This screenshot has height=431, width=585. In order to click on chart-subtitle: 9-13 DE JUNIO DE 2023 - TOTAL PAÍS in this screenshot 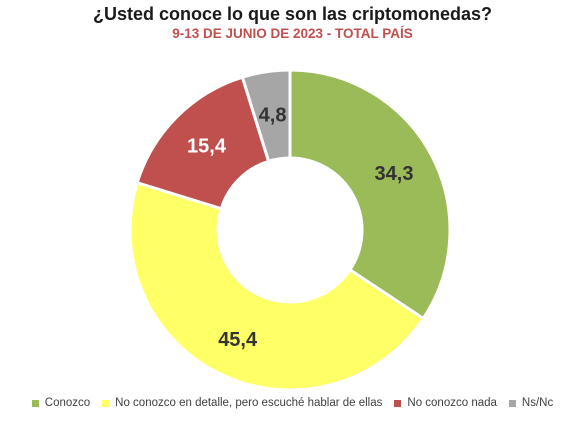, I will do `click(292, 33)`.